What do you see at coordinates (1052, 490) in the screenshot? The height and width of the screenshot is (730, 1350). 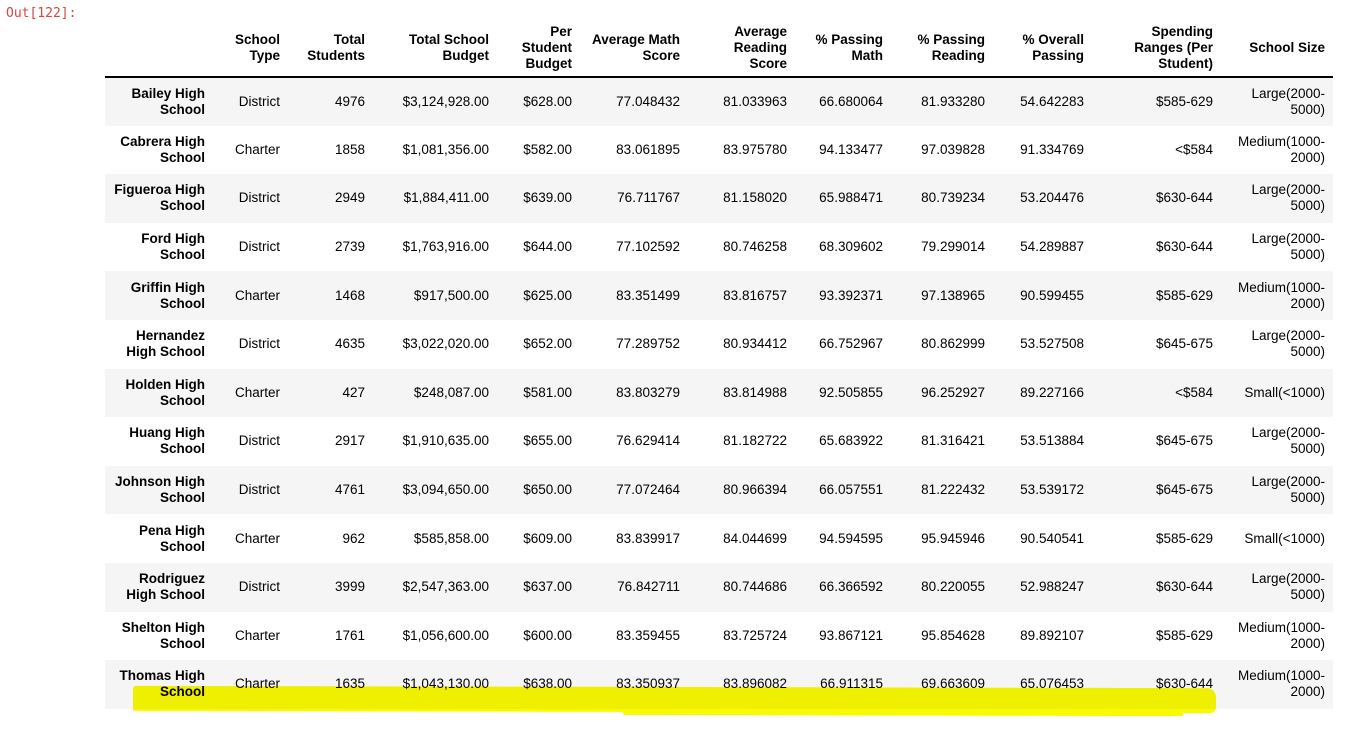 I see `cell-percent-overall-passing: 53.539172` at bounding box center [1052, 490].